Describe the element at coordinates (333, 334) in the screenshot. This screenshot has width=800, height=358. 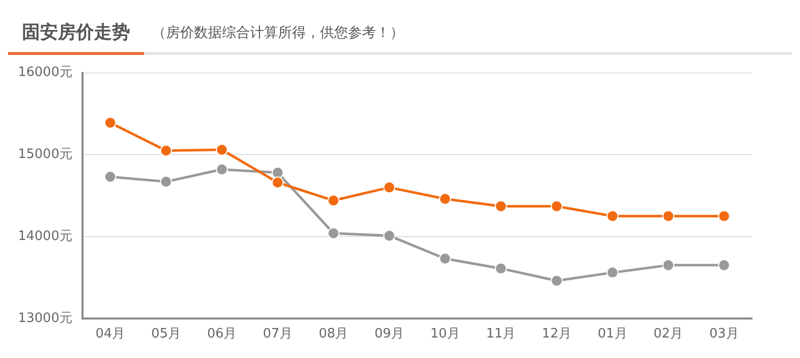
I see `x-tick-label: 08月` at that location.